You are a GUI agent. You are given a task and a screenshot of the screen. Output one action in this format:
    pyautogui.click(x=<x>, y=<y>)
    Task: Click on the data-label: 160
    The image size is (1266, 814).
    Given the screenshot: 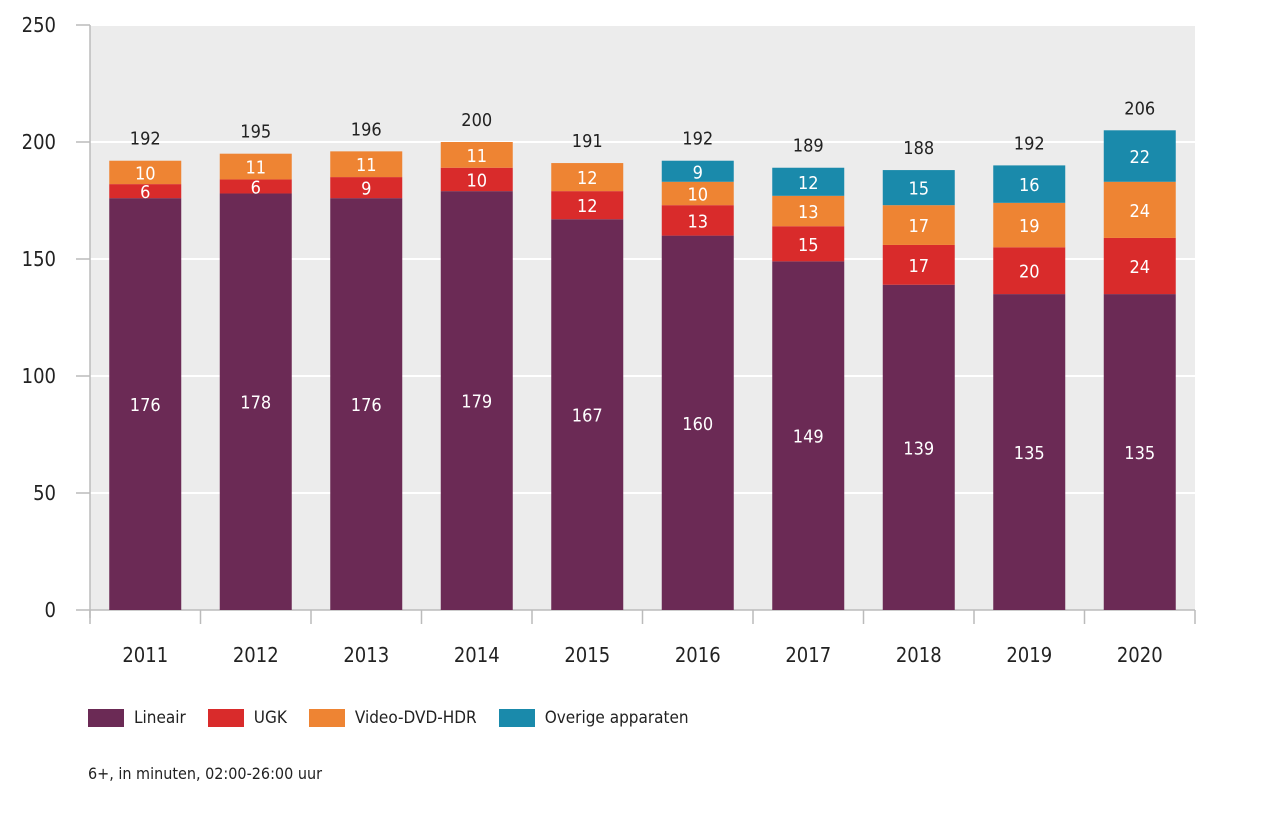 What is the action you would take?
    pyautogui.click(x=697, y=424)
    